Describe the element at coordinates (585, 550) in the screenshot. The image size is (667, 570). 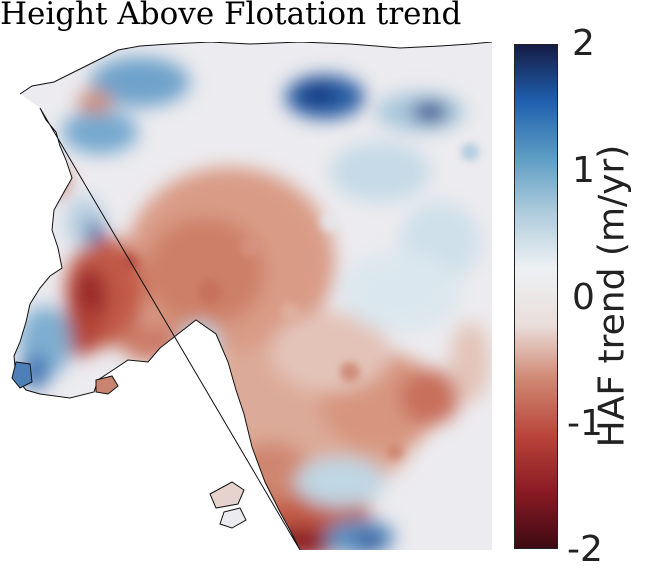
I see `colorbar-tick-neg2: -2` at that location.